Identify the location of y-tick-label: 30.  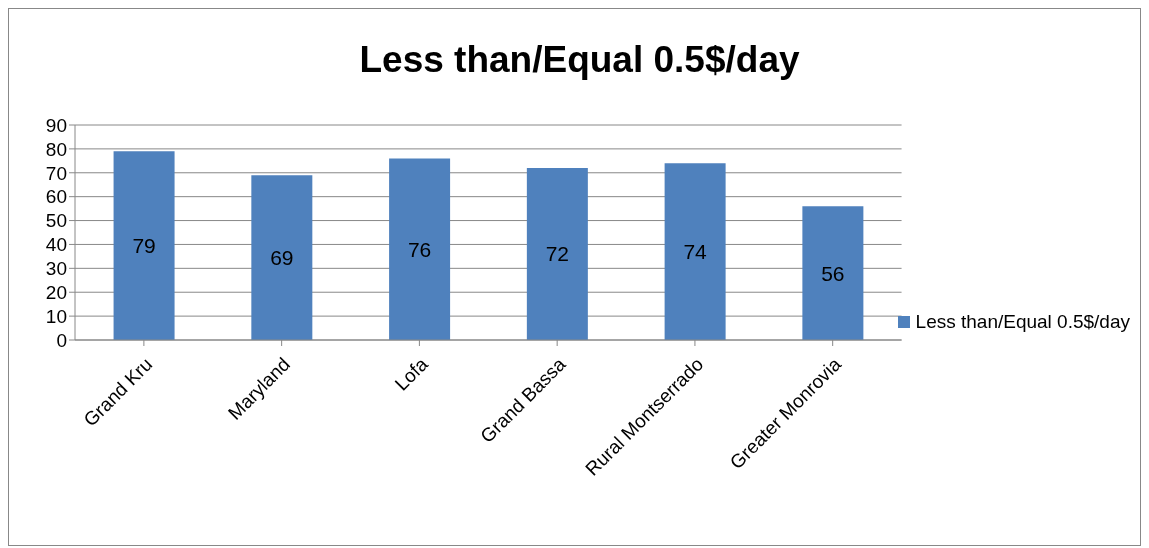
(56, 269).